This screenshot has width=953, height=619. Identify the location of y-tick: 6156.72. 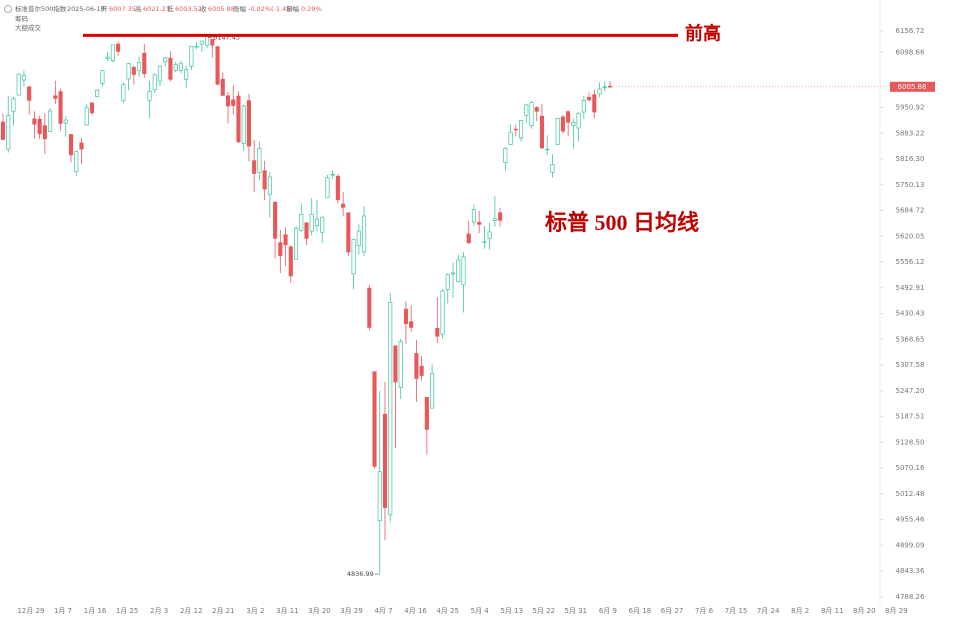
(902, 31).